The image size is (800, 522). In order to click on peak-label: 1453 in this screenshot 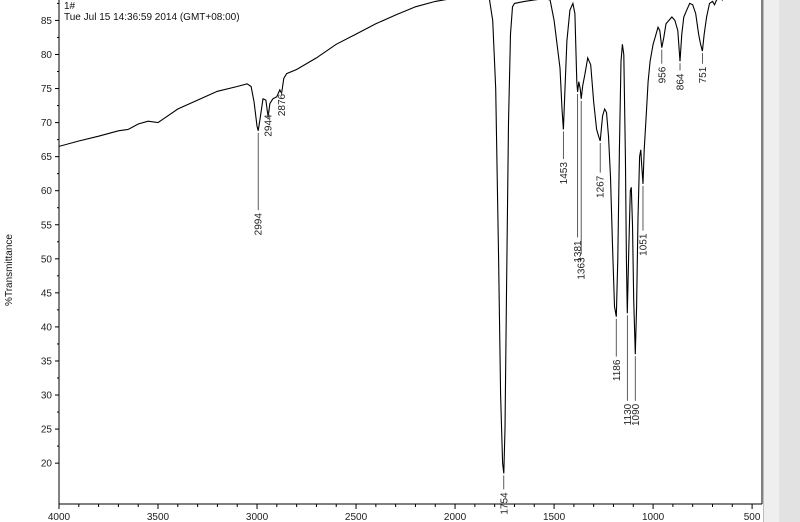, I will do `click(564, 173)`.